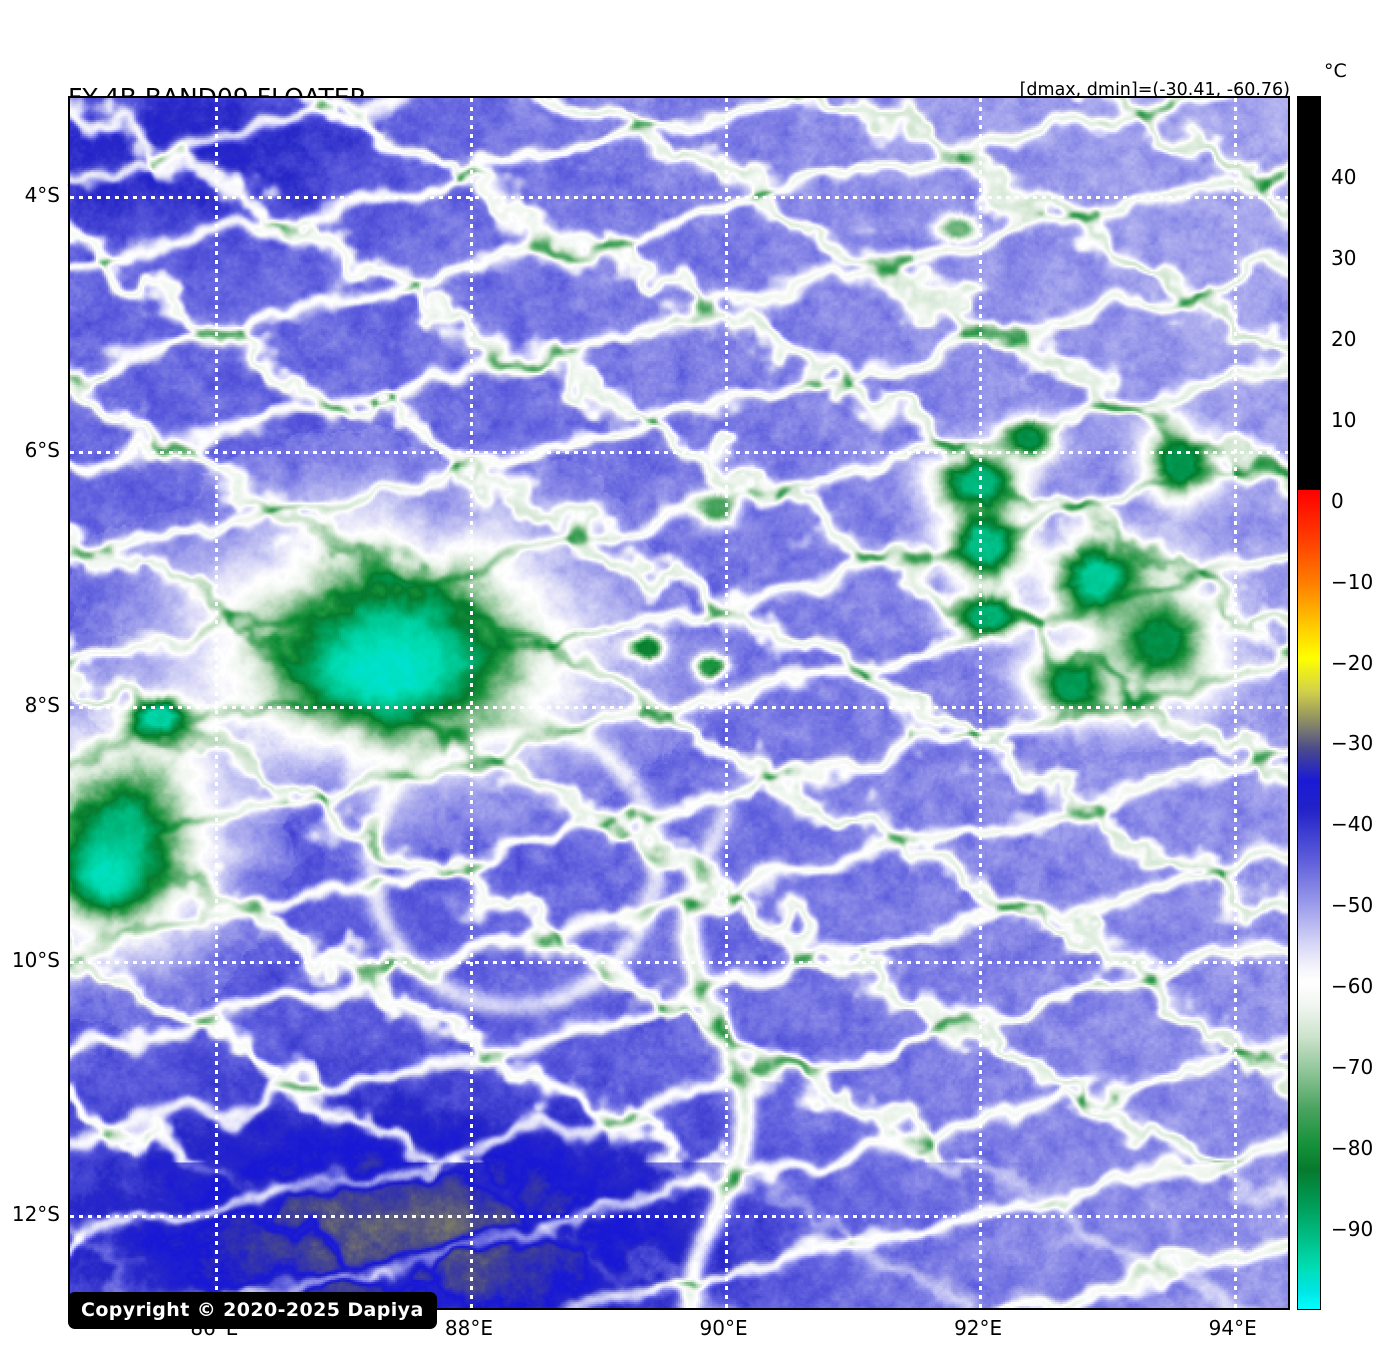 The image size is (1388, 1359). Describe the element at coordinates (1352, 986) in the screenshot. I see `colorbar-tick-label: −60` at that location.